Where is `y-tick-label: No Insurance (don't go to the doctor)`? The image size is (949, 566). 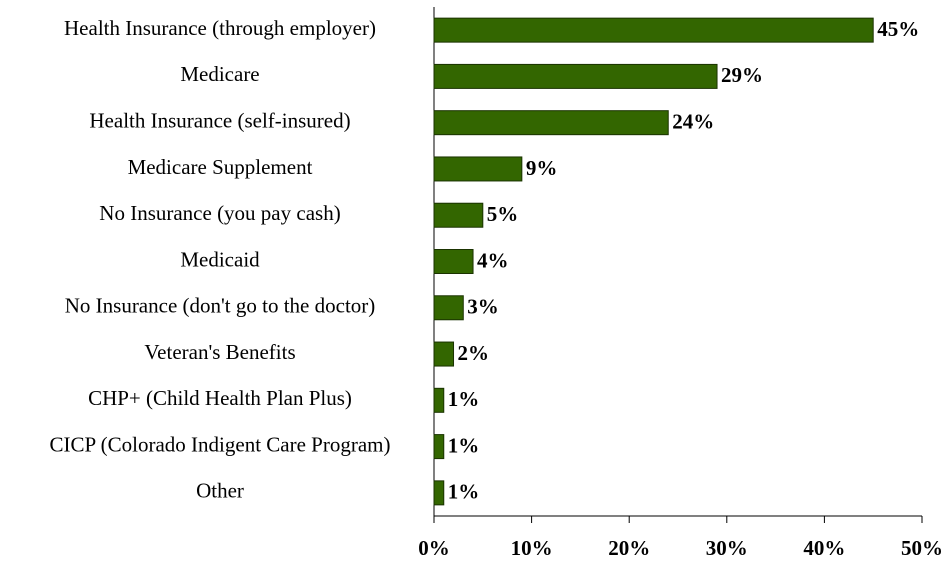 y-tick-label: No Insurance (don't go to the doctor) is located at coordinates (220, 306).